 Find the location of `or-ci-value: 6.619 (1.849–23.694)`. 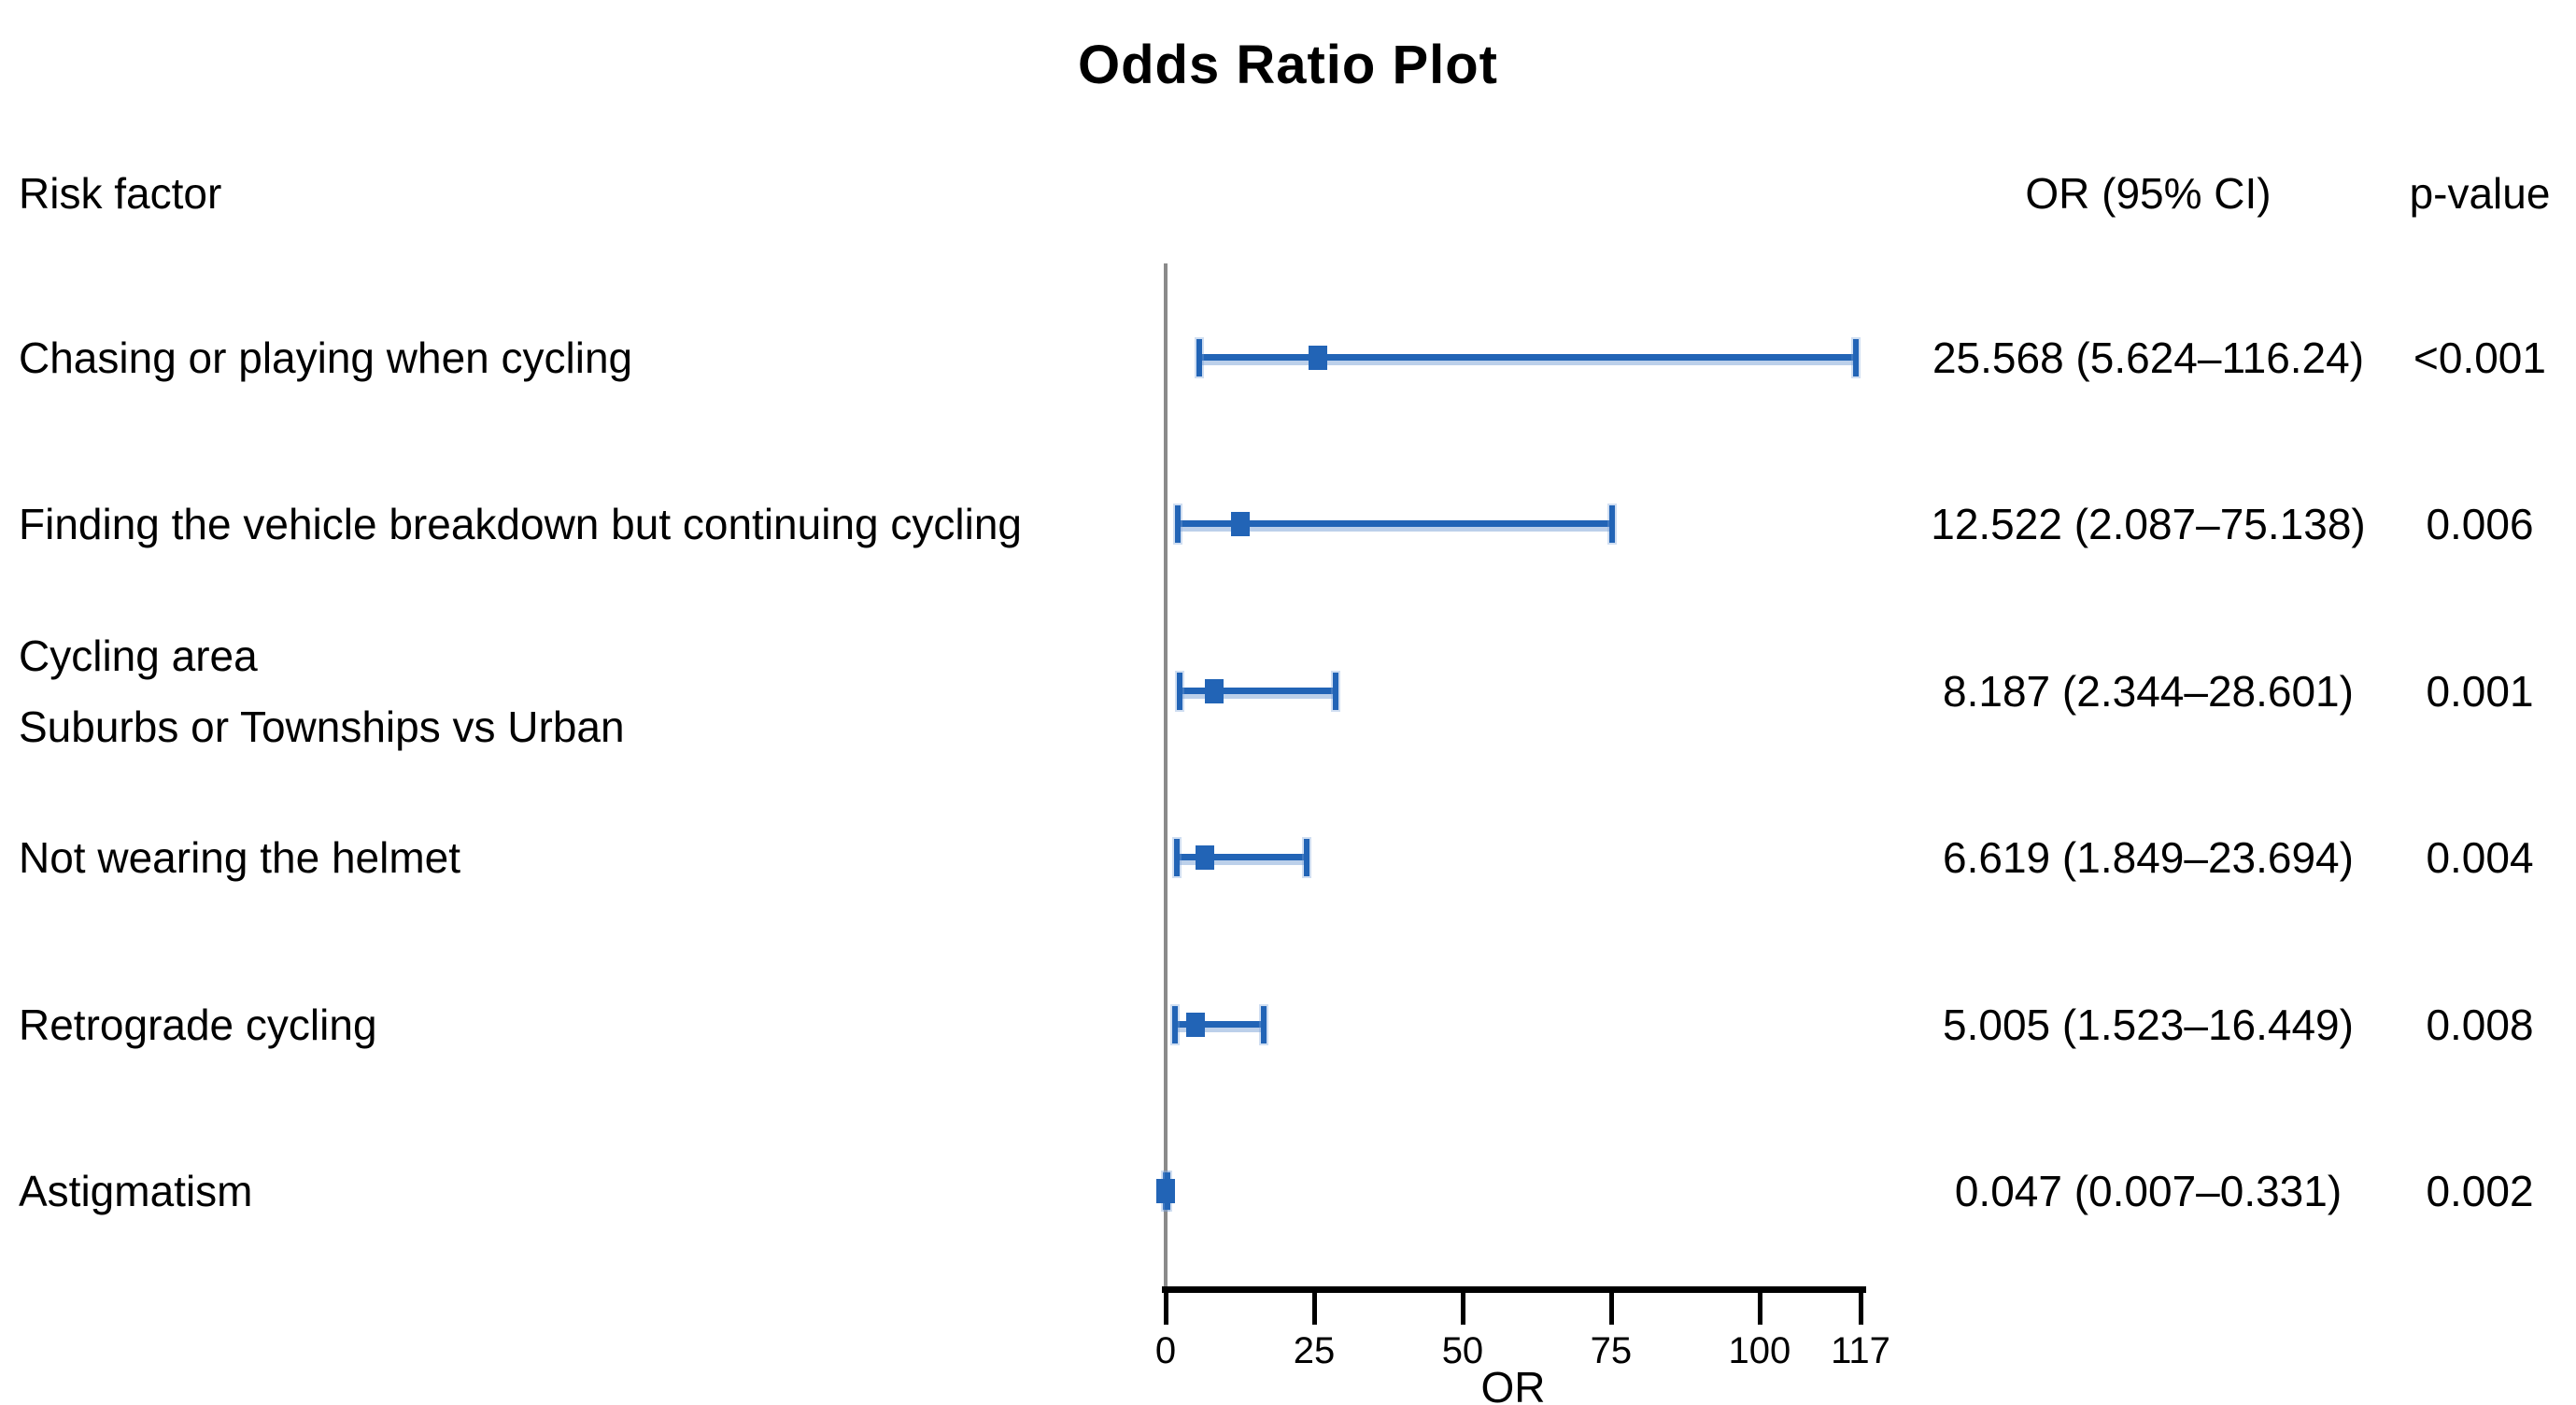

or-ci-value: 6.619 (1.849–23.694) is located at coordinates (2148, 858).